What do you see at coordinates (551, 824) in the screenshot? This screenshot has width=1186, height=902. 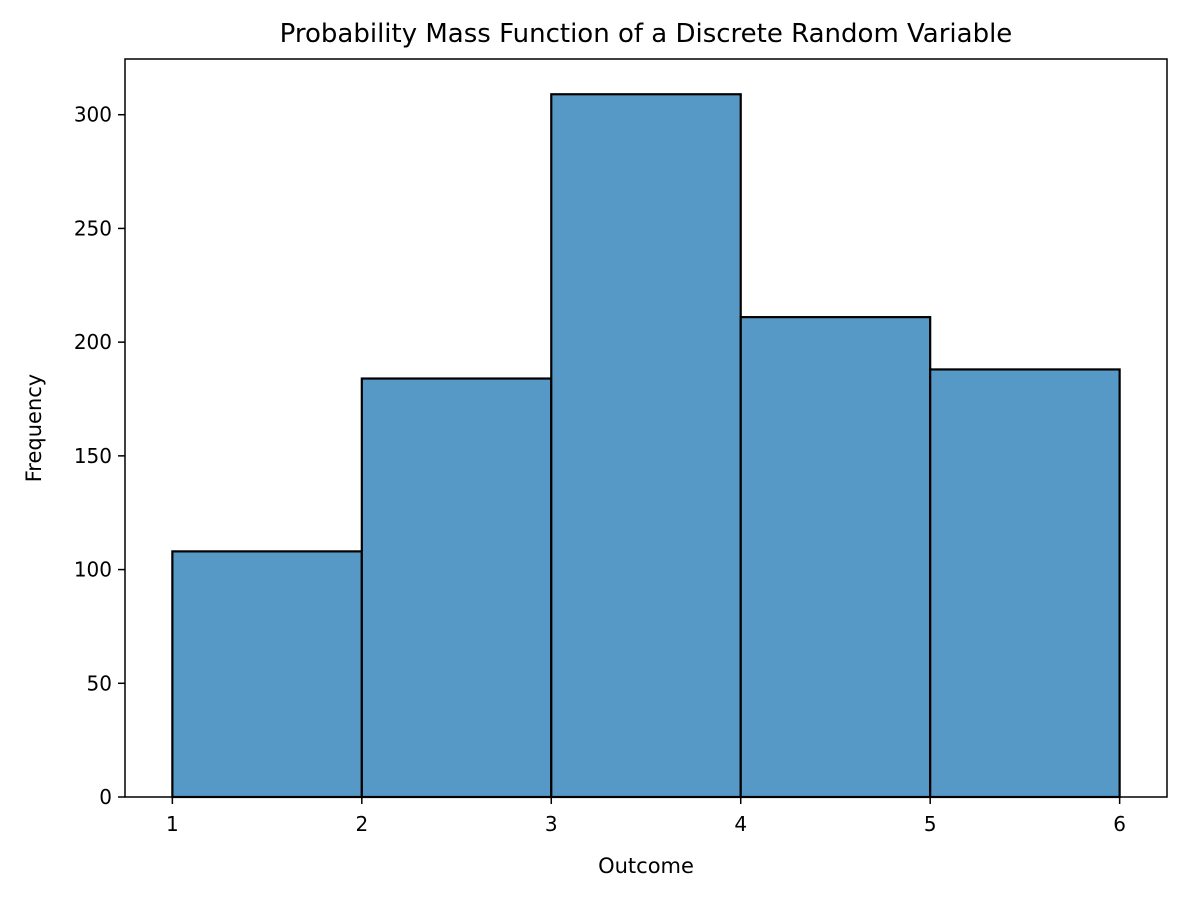 I see `x-tick-label: 3` at bounding box center [551, 824].